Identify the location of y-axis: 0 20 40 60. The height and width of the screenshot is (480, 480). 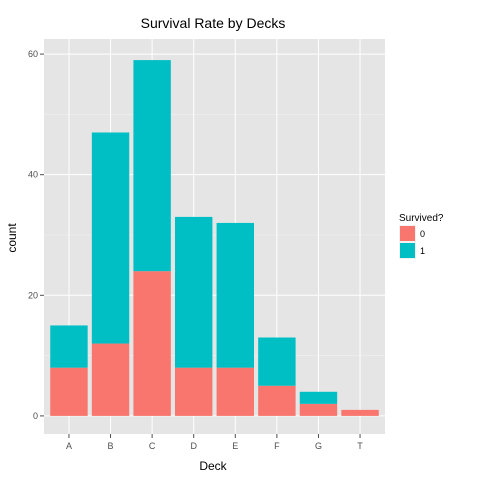
(36, 235).